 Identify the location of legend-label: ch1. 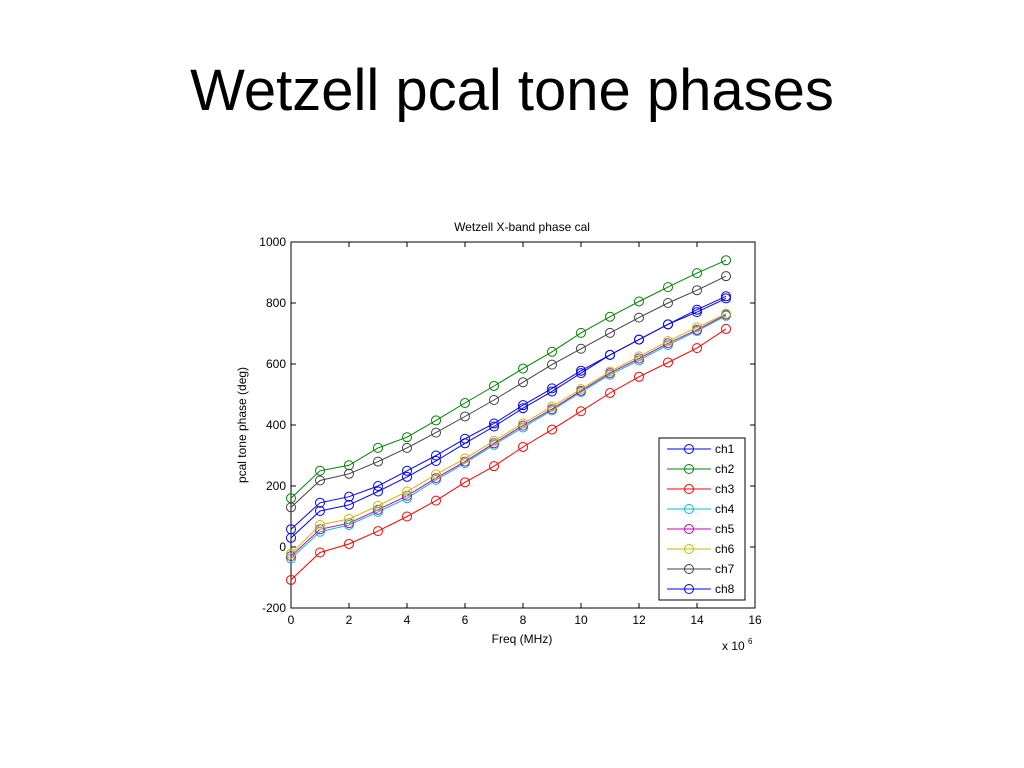
(725, 449).